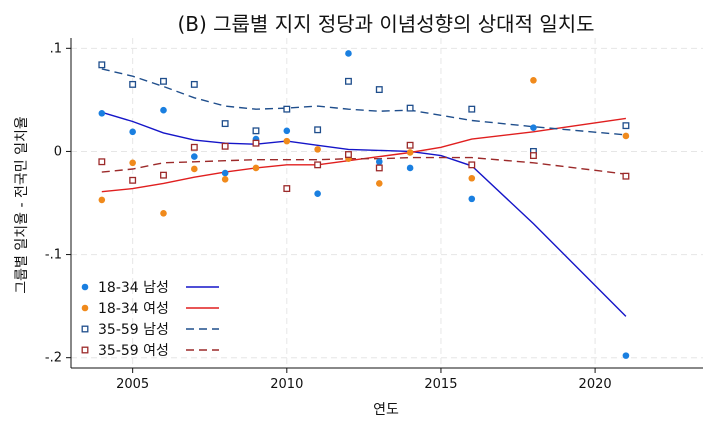  I want to click on legend-label-2: 35-59 남성, so click(133, 330).